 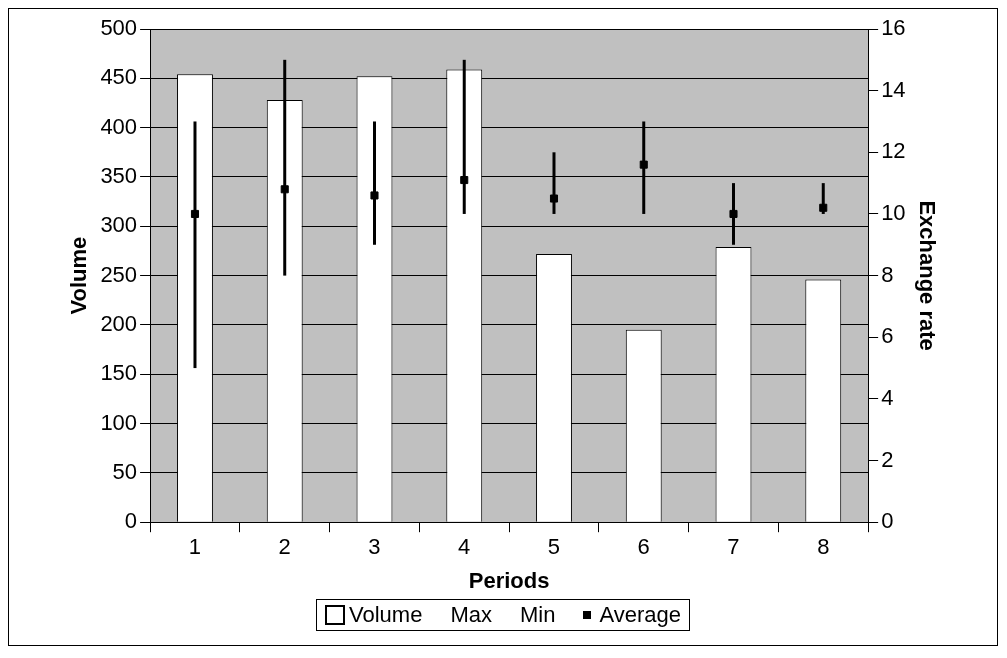 I want to click on y-tick-label: 500, so click(x=119, y=28).